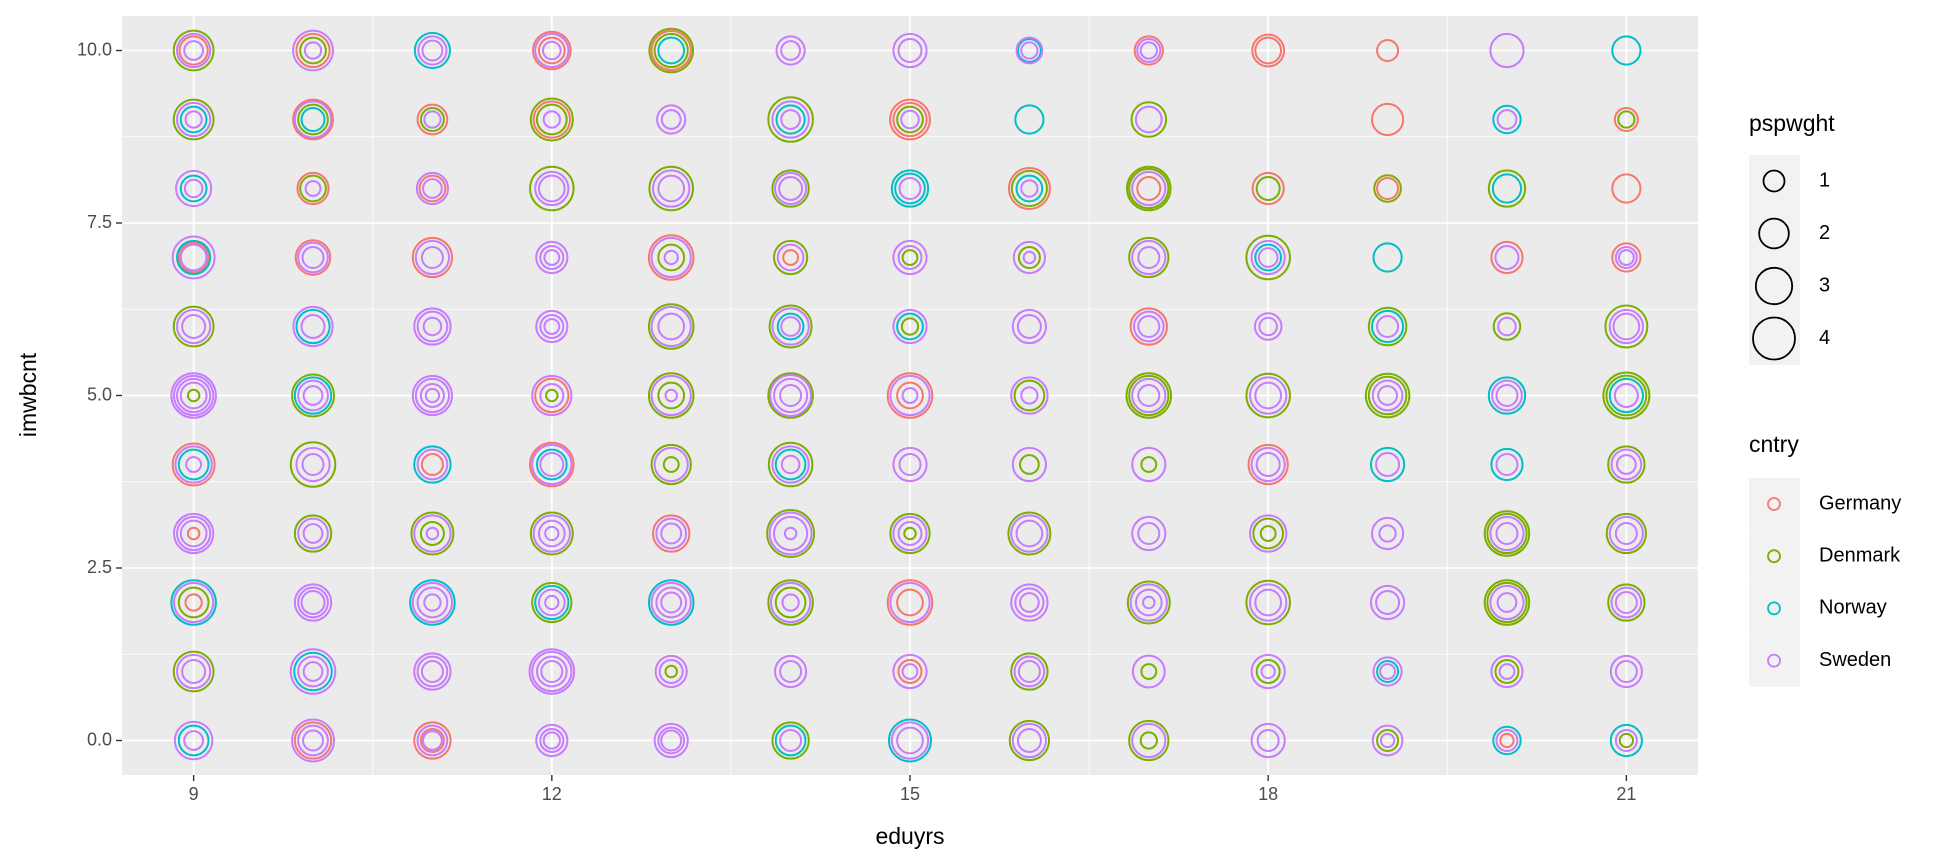 The width and height of the screenshot is (1944, 864). What do you see at coordinates (1774, 338) in the screenshot?
I see `legend-size-key` at bounding box center [1774, 338].